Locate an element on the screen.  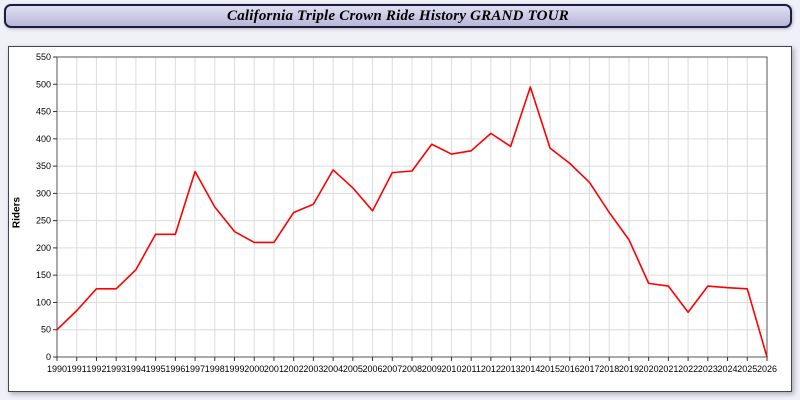
svg-text: 2021 is located at coordinates (668, 369).